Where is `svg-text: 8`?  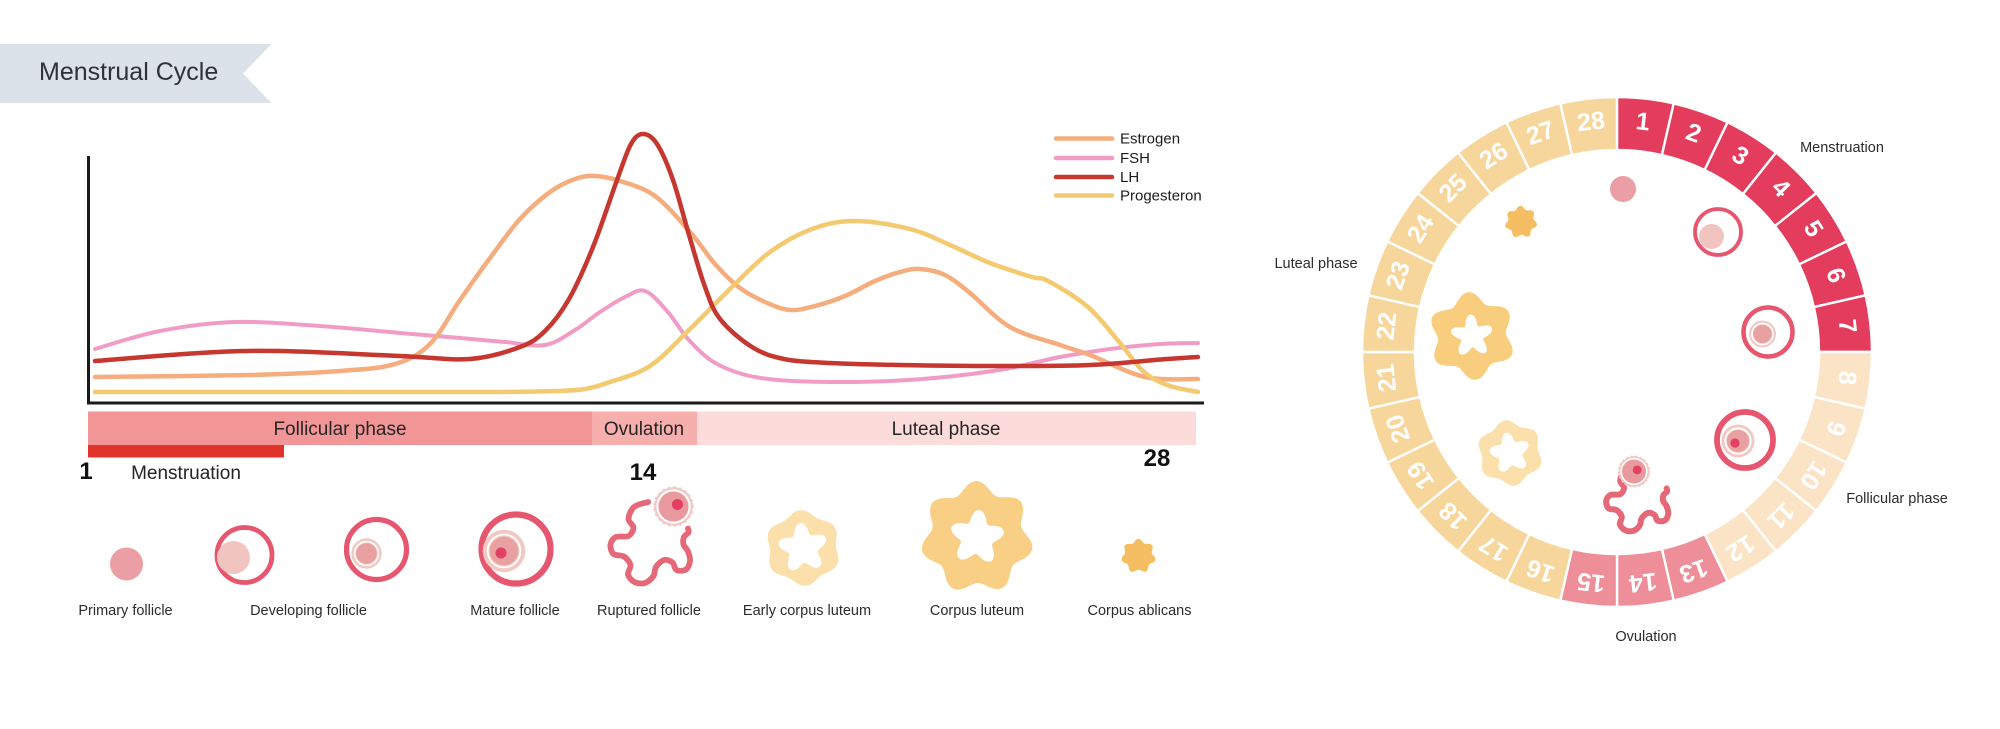
svg-text: 8 is located at coordinates (1847, 377).